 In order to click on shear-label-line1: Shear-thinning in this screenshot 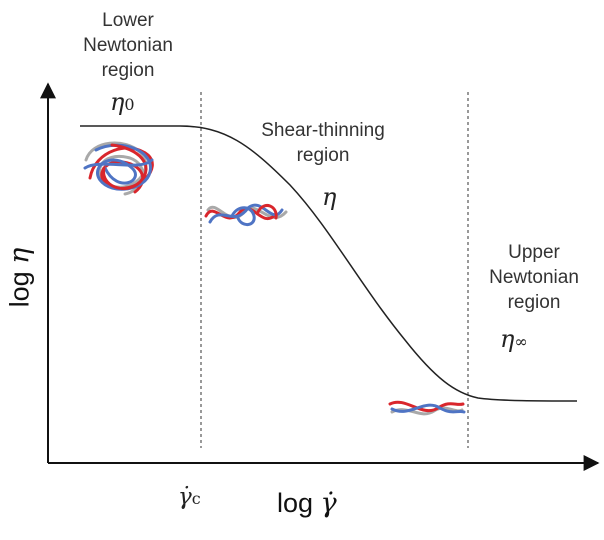, I will do `click(323, 130)`.